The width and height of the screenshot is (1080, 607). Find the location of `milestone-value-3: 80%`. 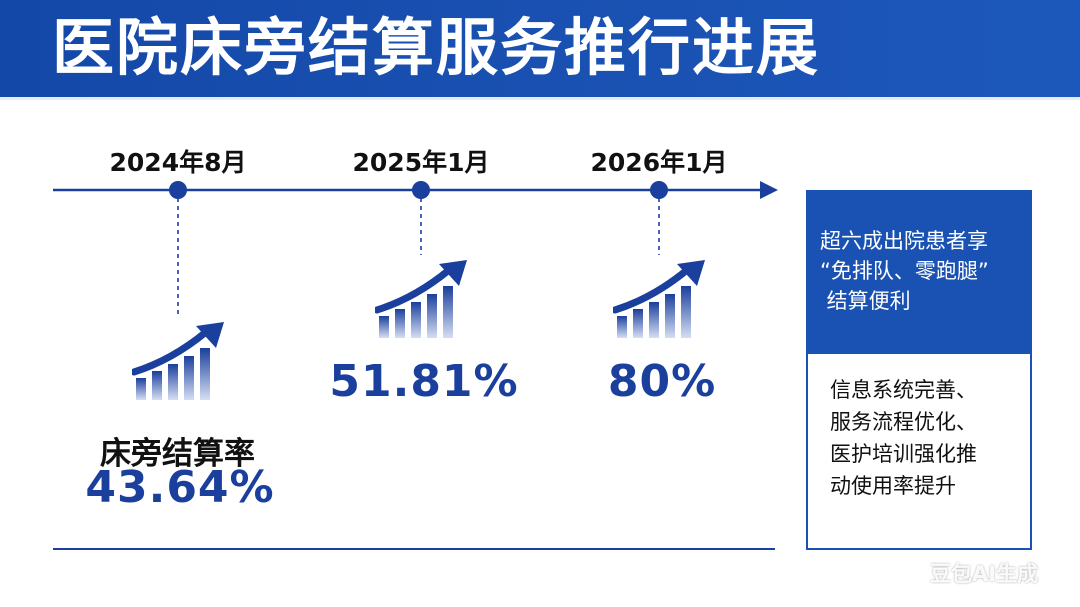

milestone-value-3: 80% is located at coordinates (662, 381).